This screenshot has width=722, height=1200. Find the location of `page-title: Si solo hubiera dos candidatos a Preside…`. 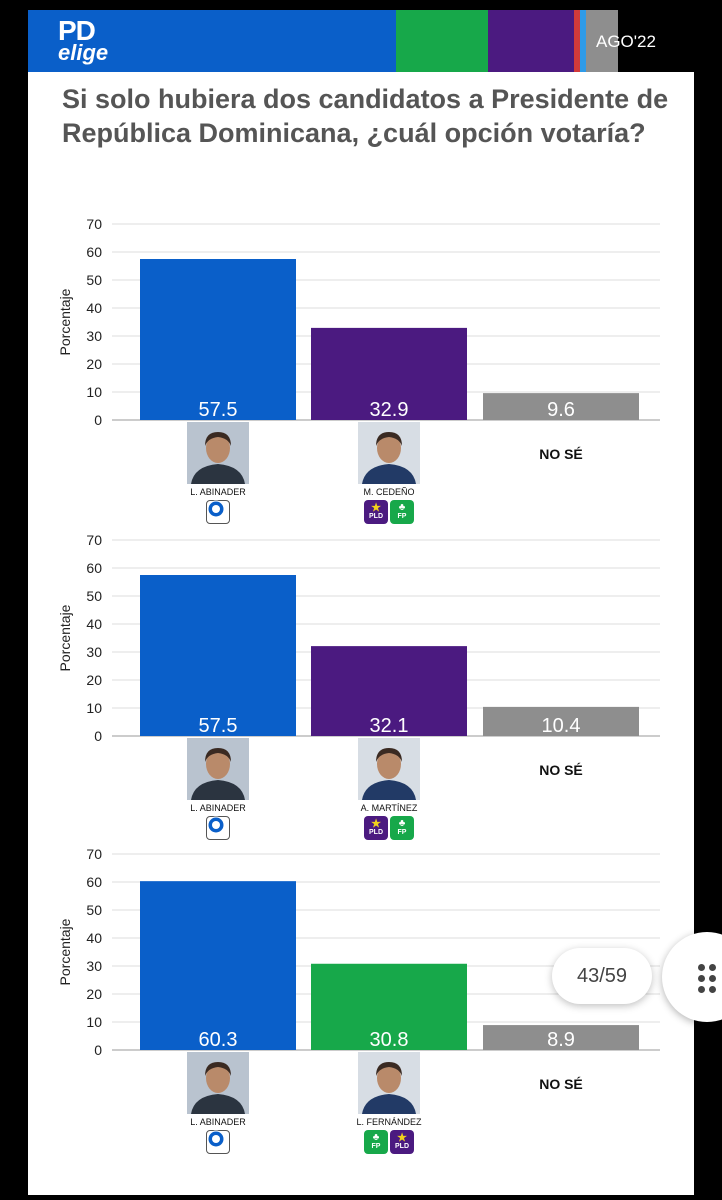

page-title: Si solo hubiera dos candidatos a Preside… is located at coordinates (365, 116).